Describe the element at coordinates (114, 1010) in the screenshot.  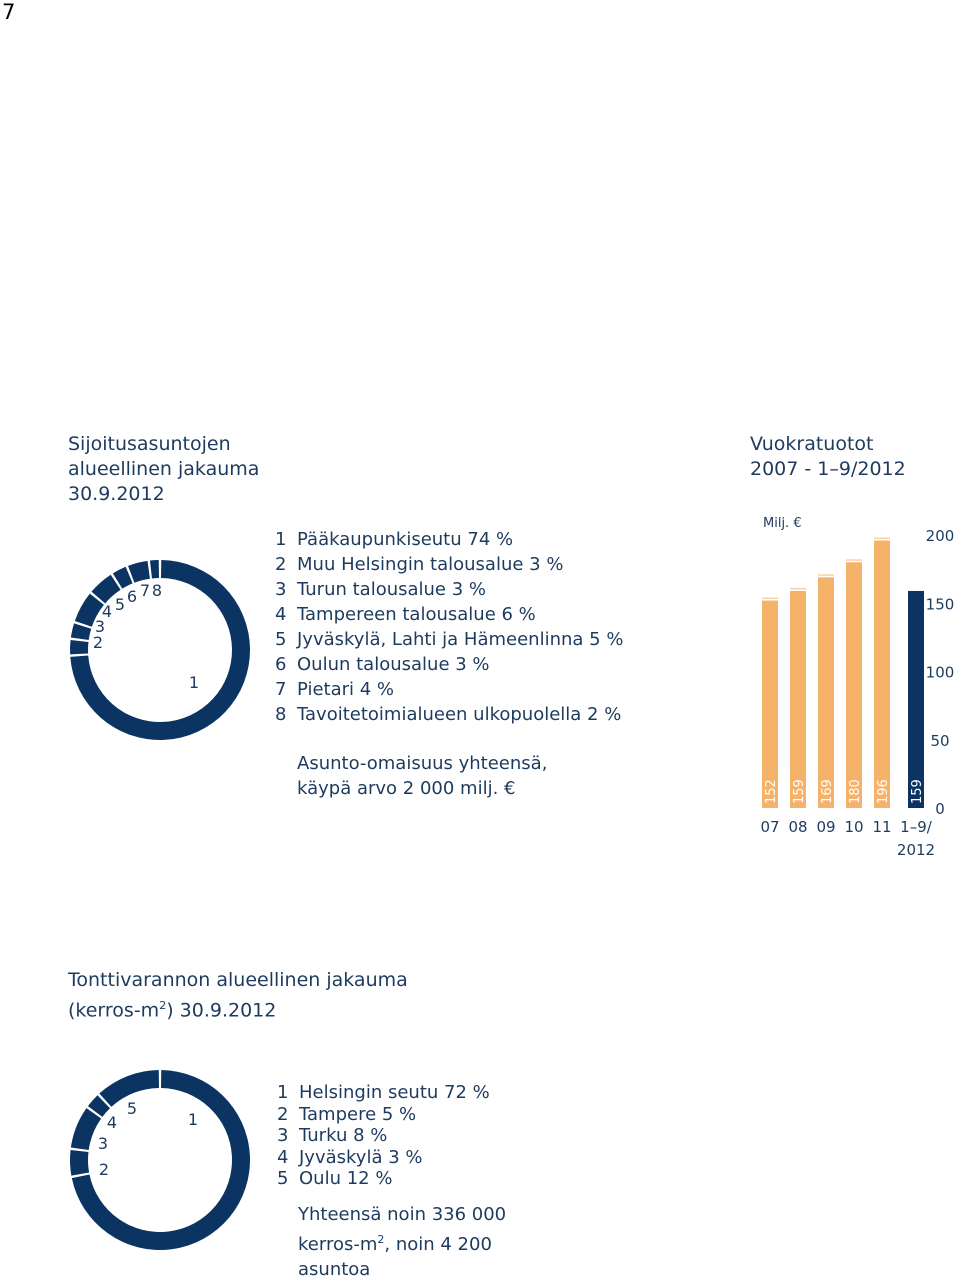
I see `donut2-title-pre: (kerros-m` at that location.